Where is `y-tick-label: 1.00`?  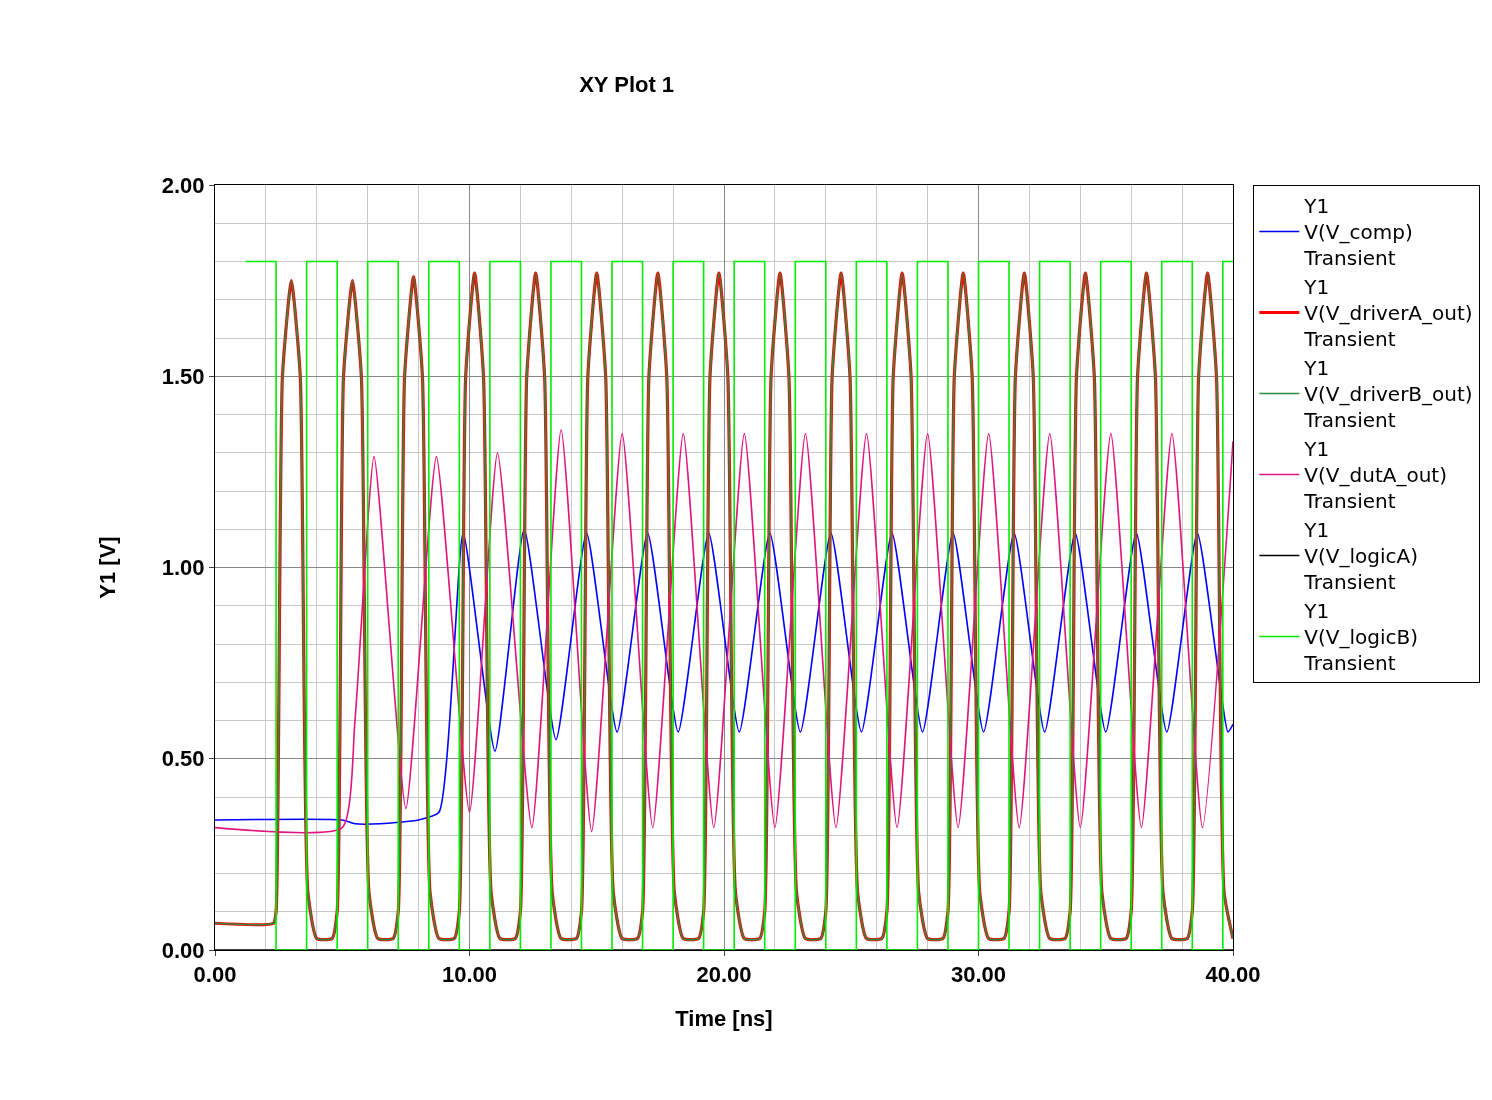
y-tick-label: 1.00 is located at coordinates (183, 568).